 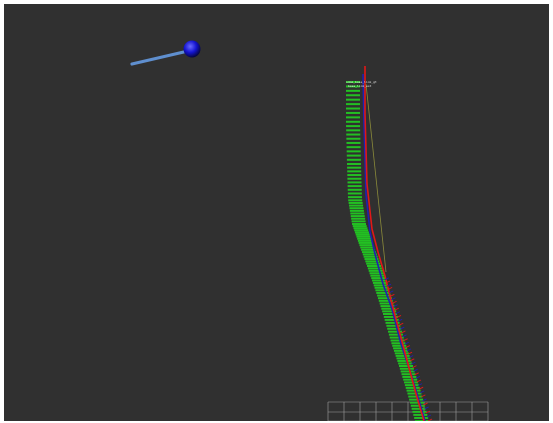 What do you see at coordinates (394, 243) in the screenshot?
I see `planned-path` at bounding box center [394, 243].